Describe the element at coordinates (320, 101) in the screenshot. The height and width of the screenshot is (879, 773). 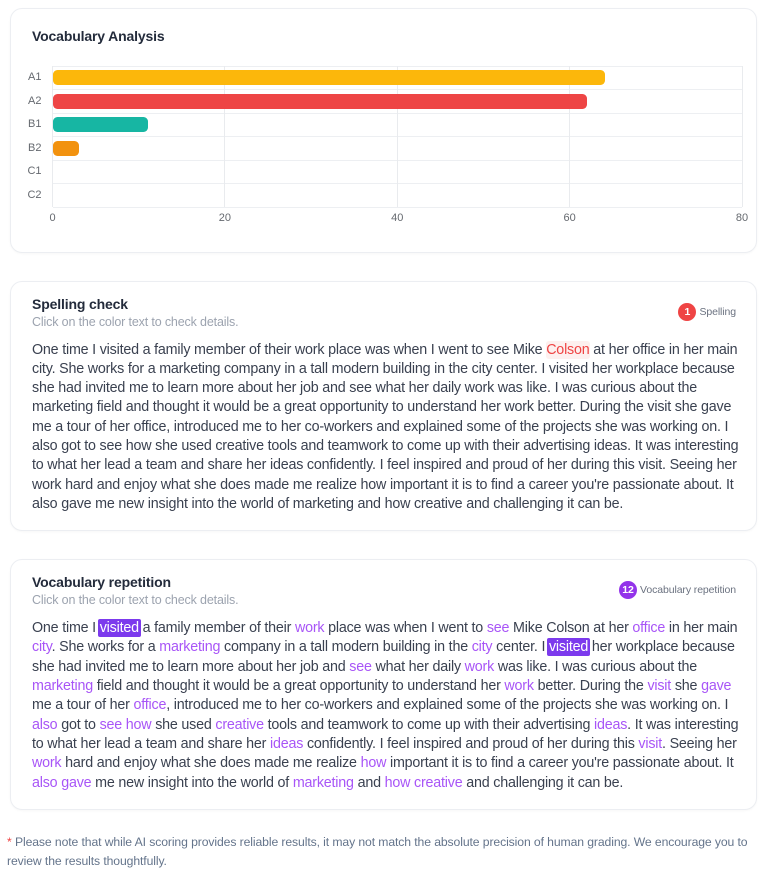
I see `bar-a2` at that location.